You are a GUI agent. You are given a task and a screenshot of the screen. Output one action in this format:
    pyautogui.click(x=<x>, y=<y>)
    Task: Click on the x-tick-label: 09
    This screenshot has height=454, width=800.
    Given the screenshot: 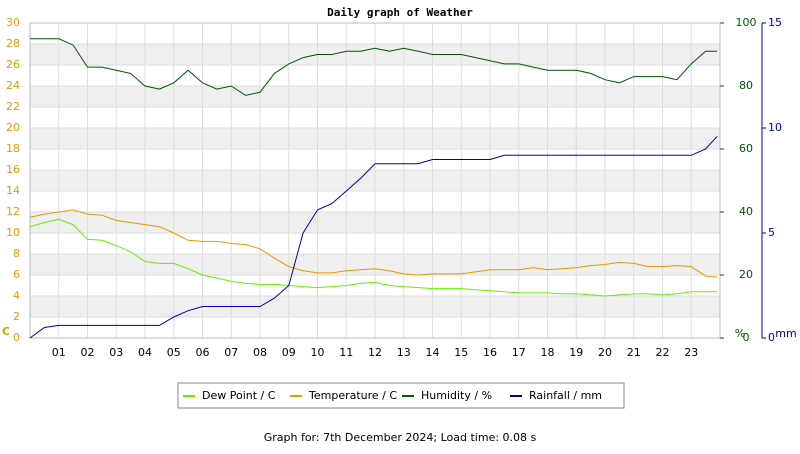 What is the action you would take?
    pyautogui.click(x=289, y=352)
    